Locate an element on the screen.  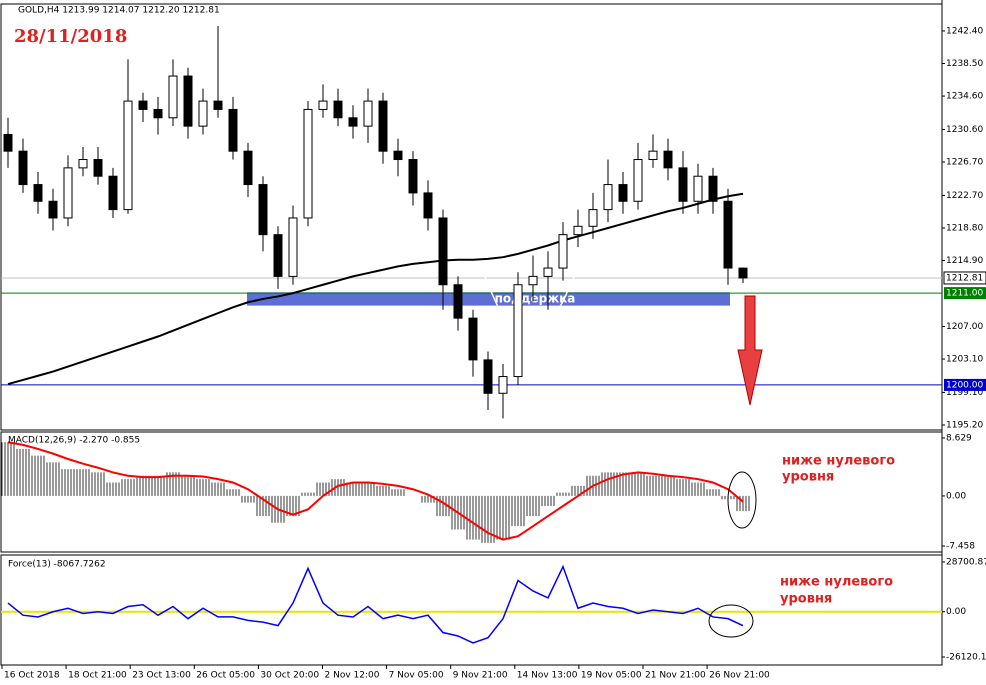
level-label: 1200.00 is located at coordinates (964, 385).